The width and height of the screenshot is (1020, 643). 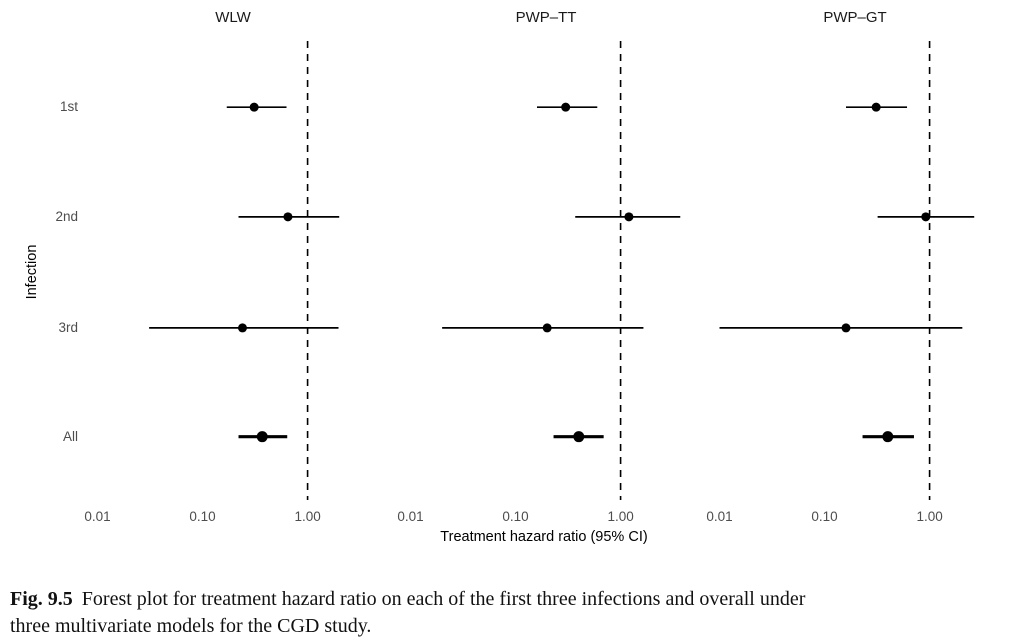 I want to click on panel-title-pwp-gt: PWP–GT, so click(x=855, y=17).